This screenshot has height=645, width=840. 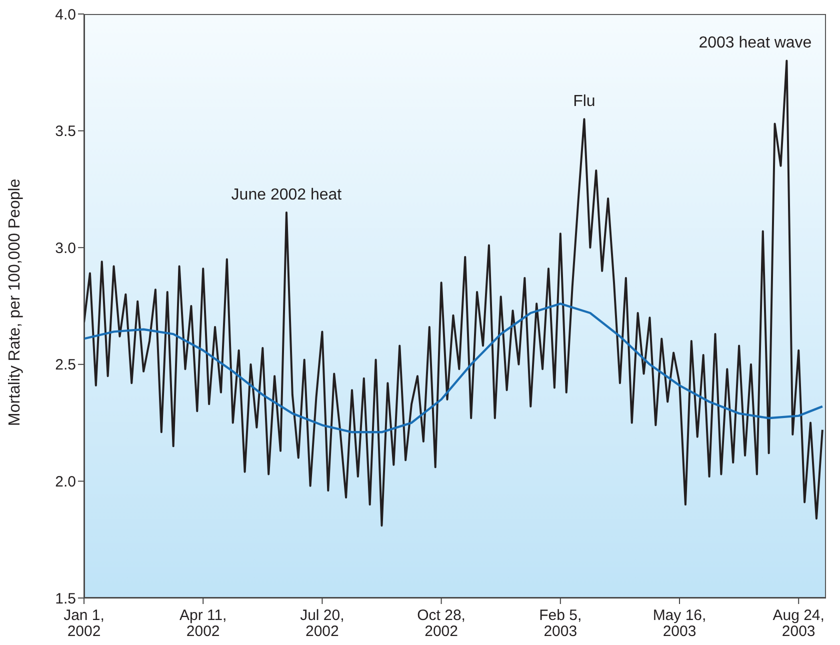 I want to click on annotation: June 2002 heat, so click(x=286, y=195).